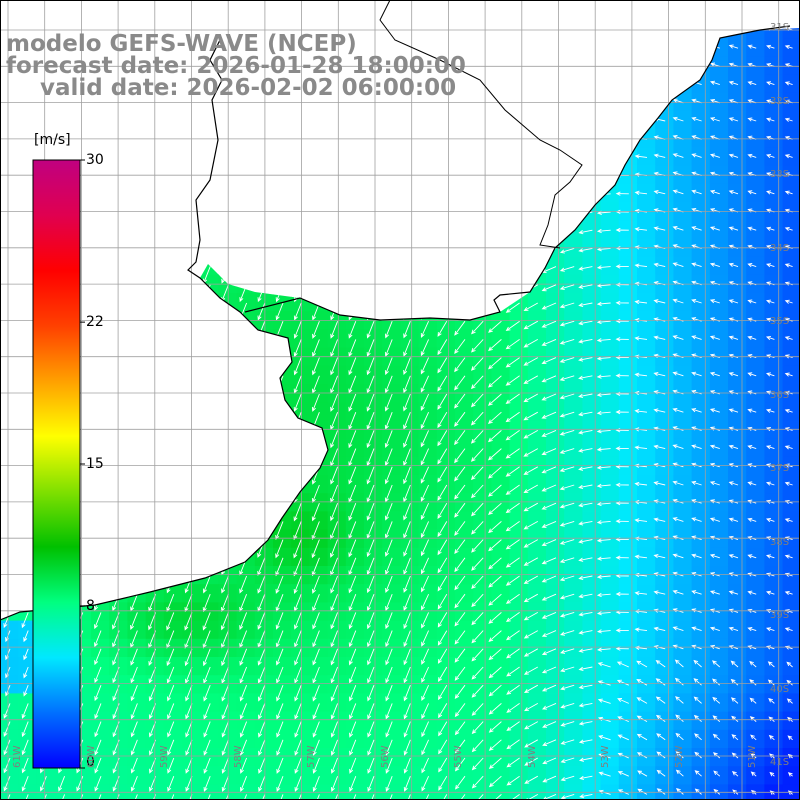 The image size is (800, 804). What do you see at coordinates (780, 542) in the screenshot?
I see `latitude-label: 38S` at bounding box center [780, 542].